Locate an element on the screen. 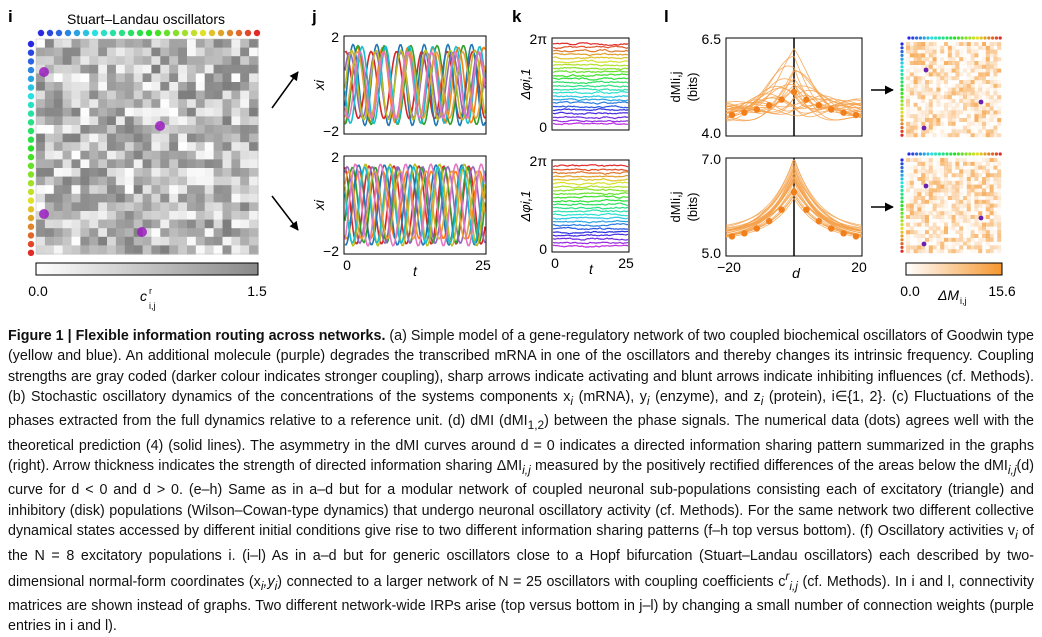 The height and width of the screenshot is (637, 1042). node-dot-left is located at coordinates (31, 174).